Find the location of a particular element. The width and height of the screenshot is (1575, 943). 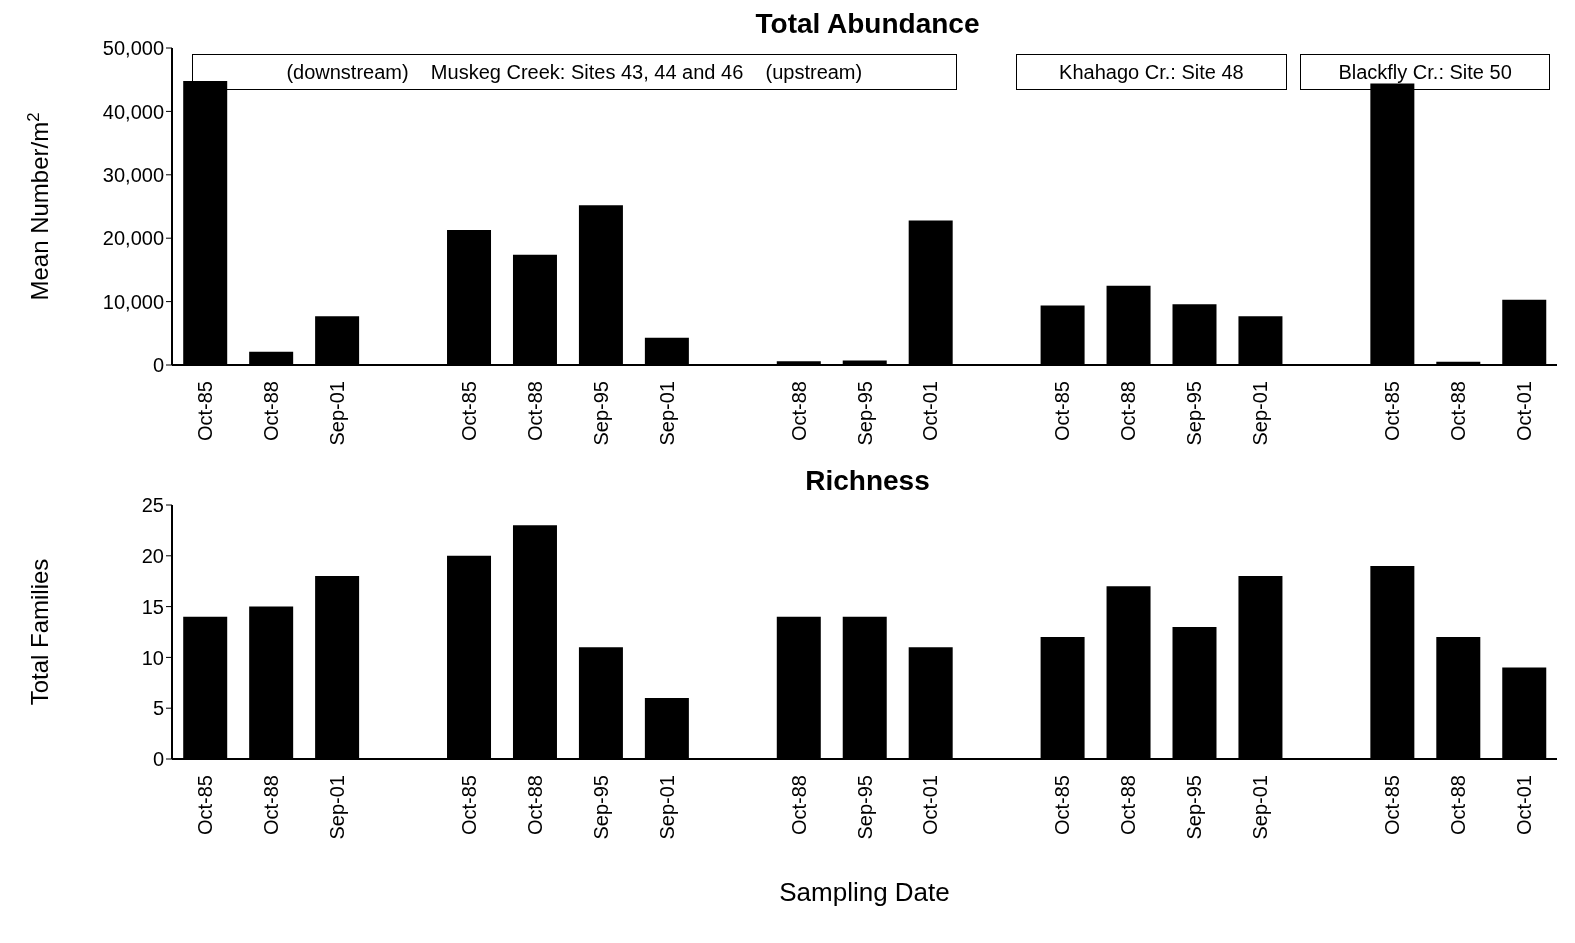

y-tick-label: 10,000 is located at coordinates (133, 301).